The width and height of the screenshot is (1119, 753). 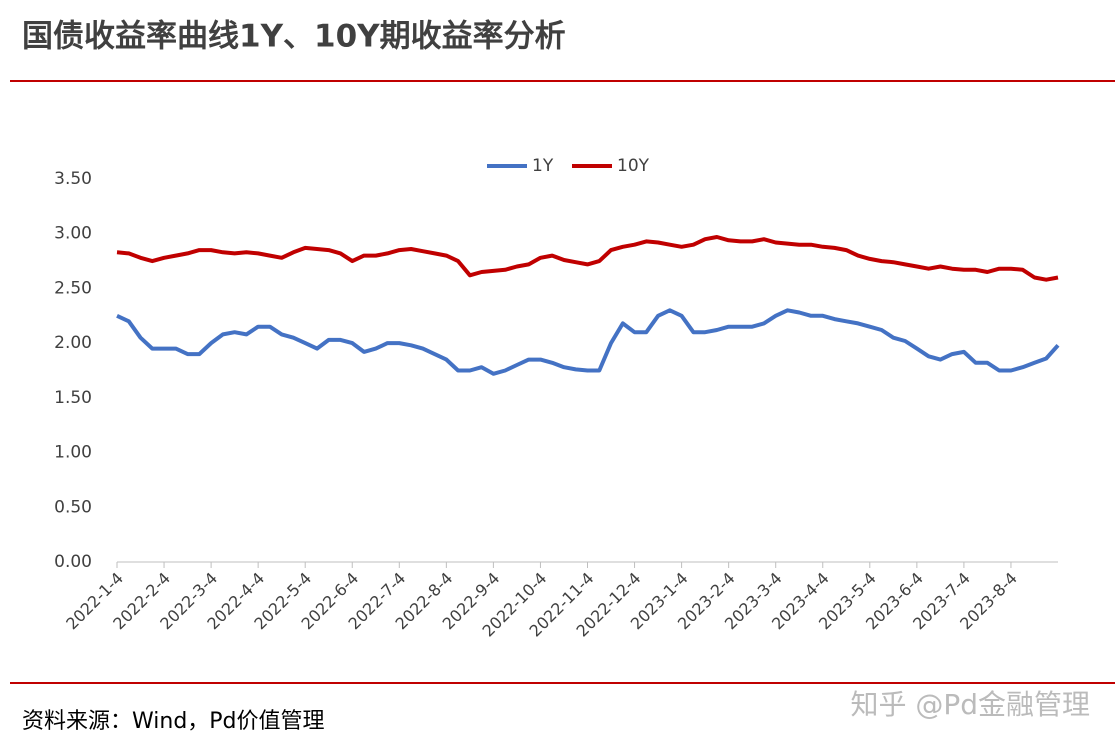 I want to click on y-tick-label: 0.50, so click(x=73, y=507).